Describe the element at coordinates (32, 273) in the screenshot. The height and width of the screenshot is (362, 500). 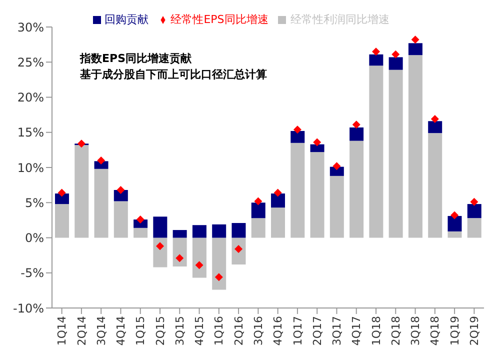
I see `y-tick-label: -5%` at that location.